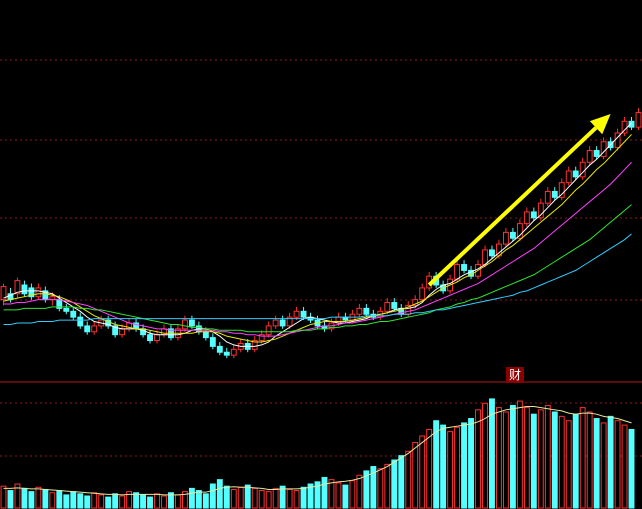 Image resolution: width=642 pixels, height=509 pixels. I want to click on trend-arrow-shaft, so click(512, 206).